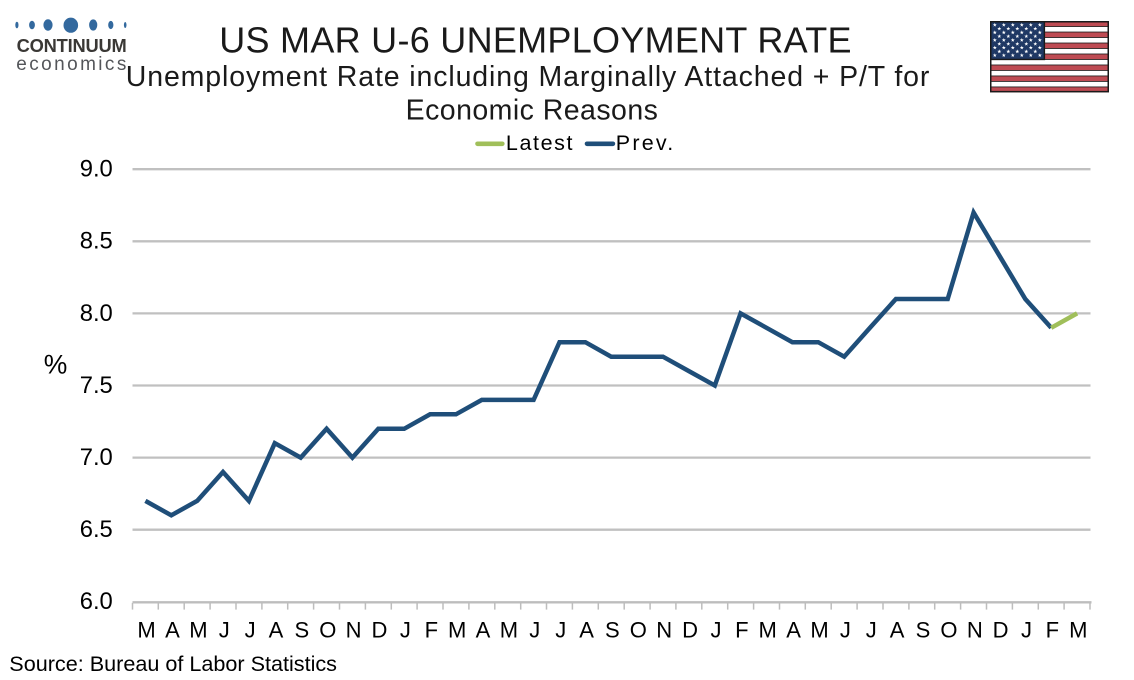 The width and height of the screenshot is (1134, 680). I want to click on svg-text: Economic Reasons, so click(532, 110).